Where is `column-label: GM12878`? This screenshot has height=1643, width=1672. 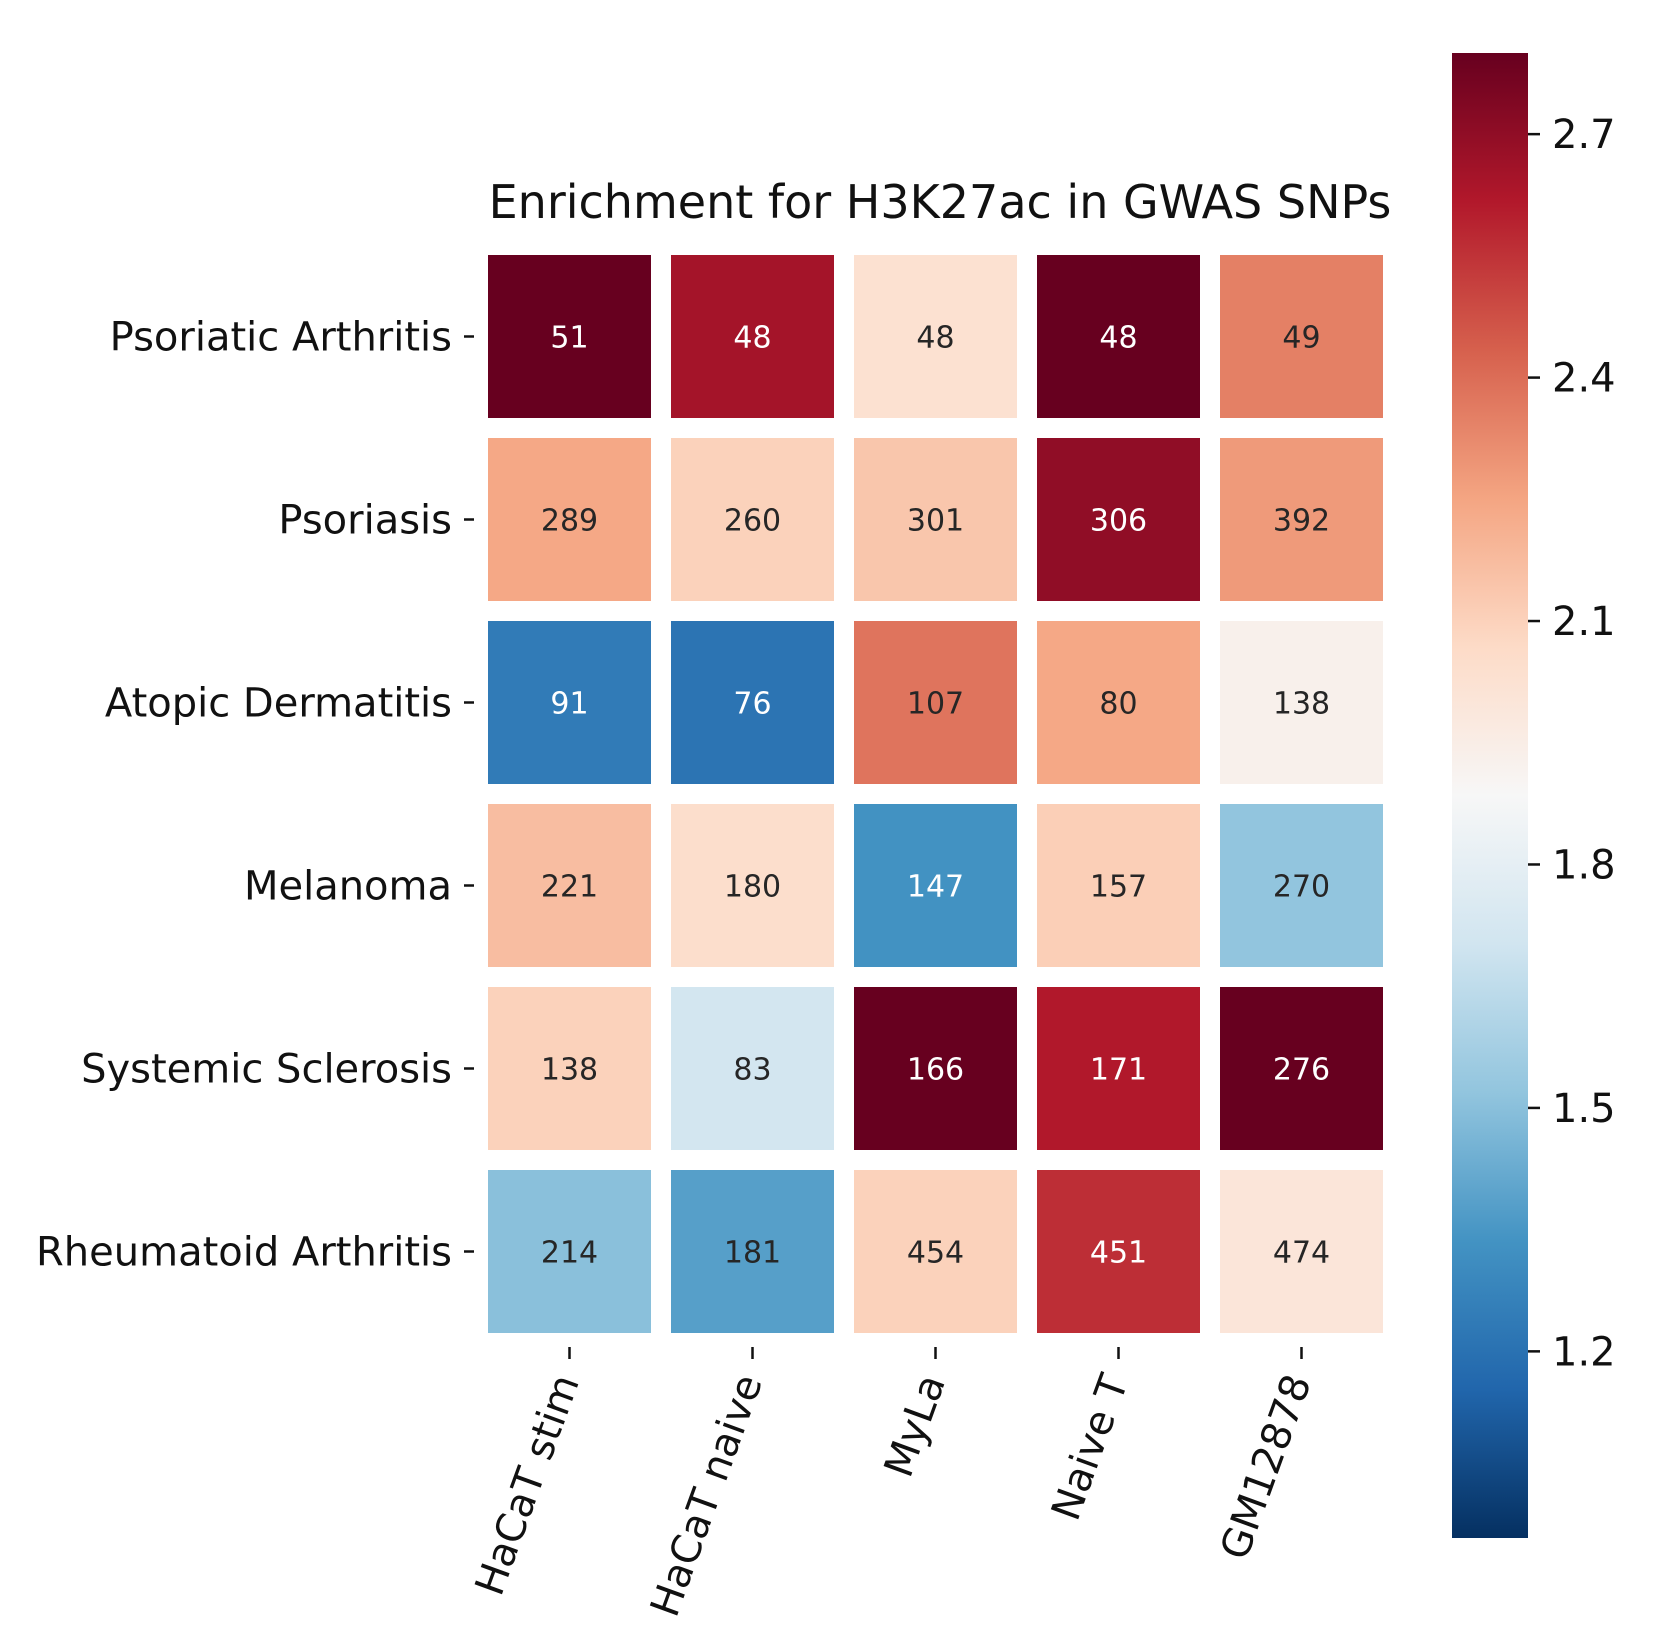
column-label: GM12878 is located at coordinates (1266, 1467).